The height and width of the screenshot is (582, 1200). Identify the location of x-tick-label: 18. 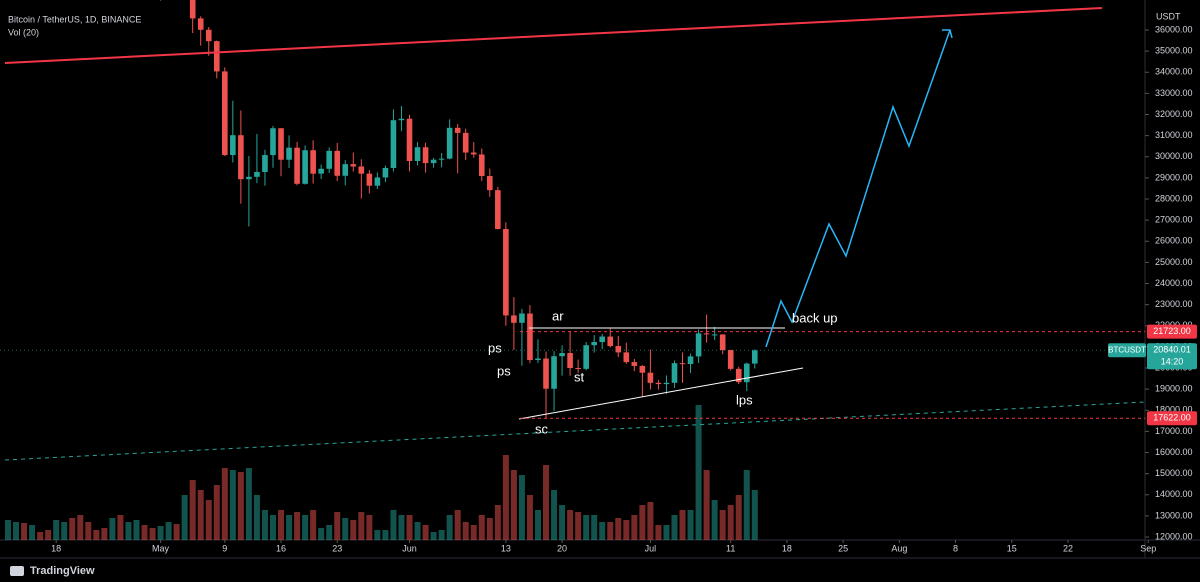
(56, 548).